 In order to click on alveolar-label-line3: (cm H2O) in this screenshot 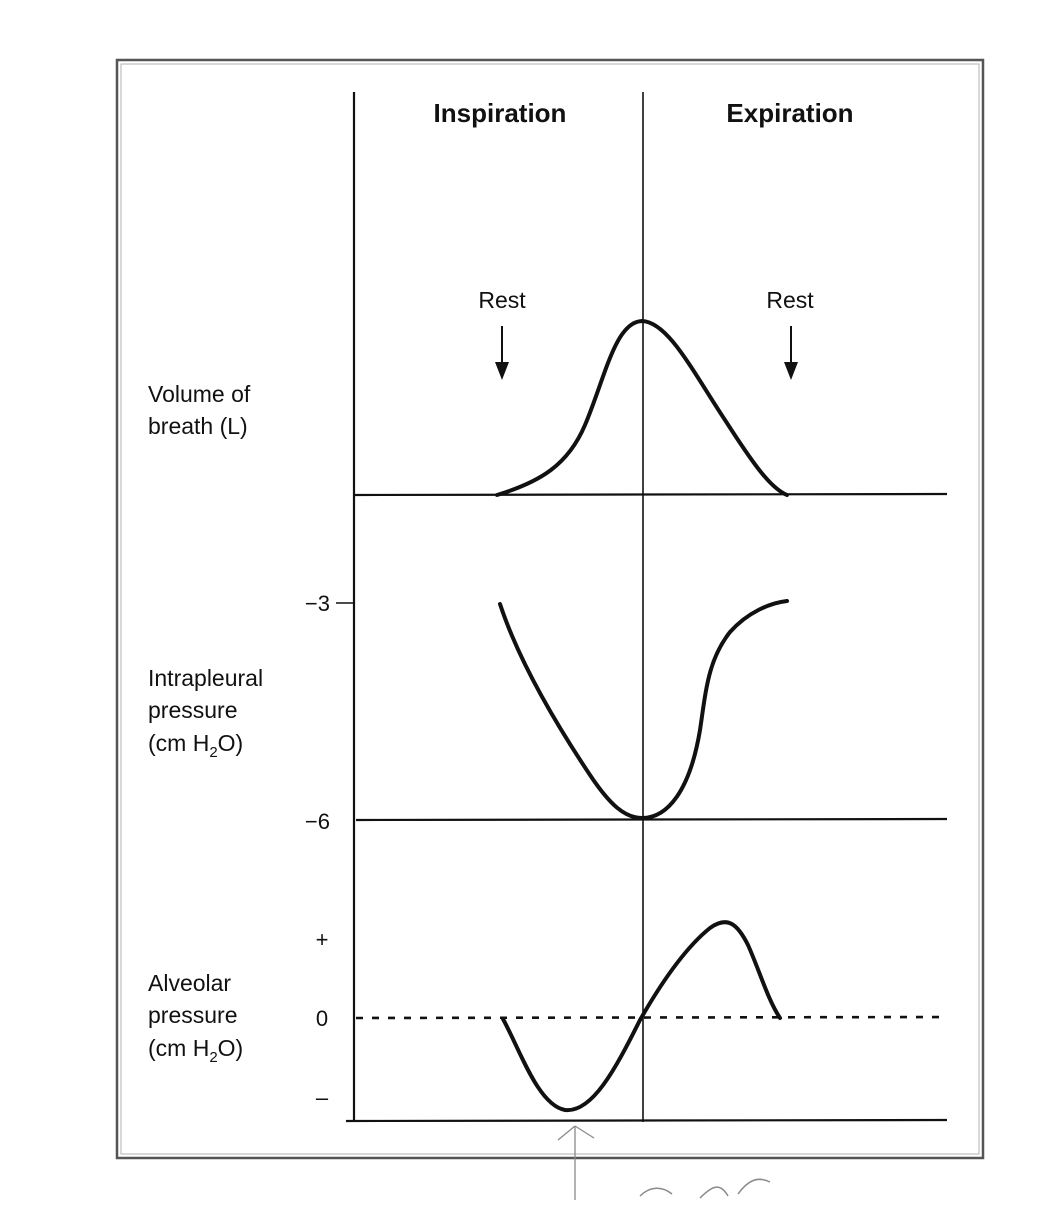, I will do `click(195, 1050)`.